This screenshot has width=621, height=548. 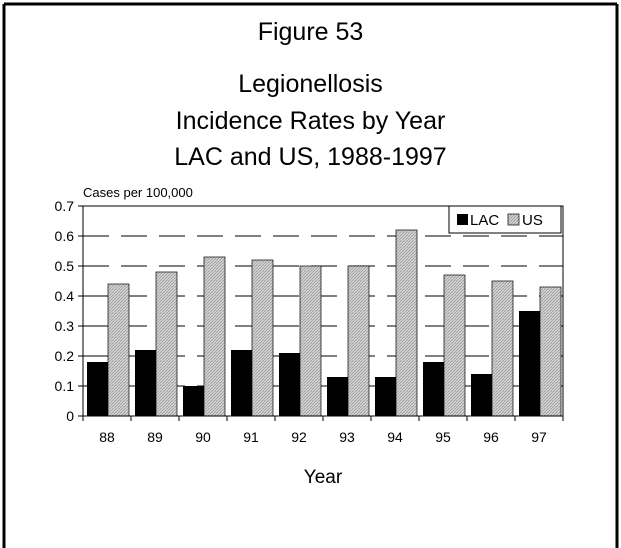 I want to click on x-tick-label: 97, so click(x=539, y=437).